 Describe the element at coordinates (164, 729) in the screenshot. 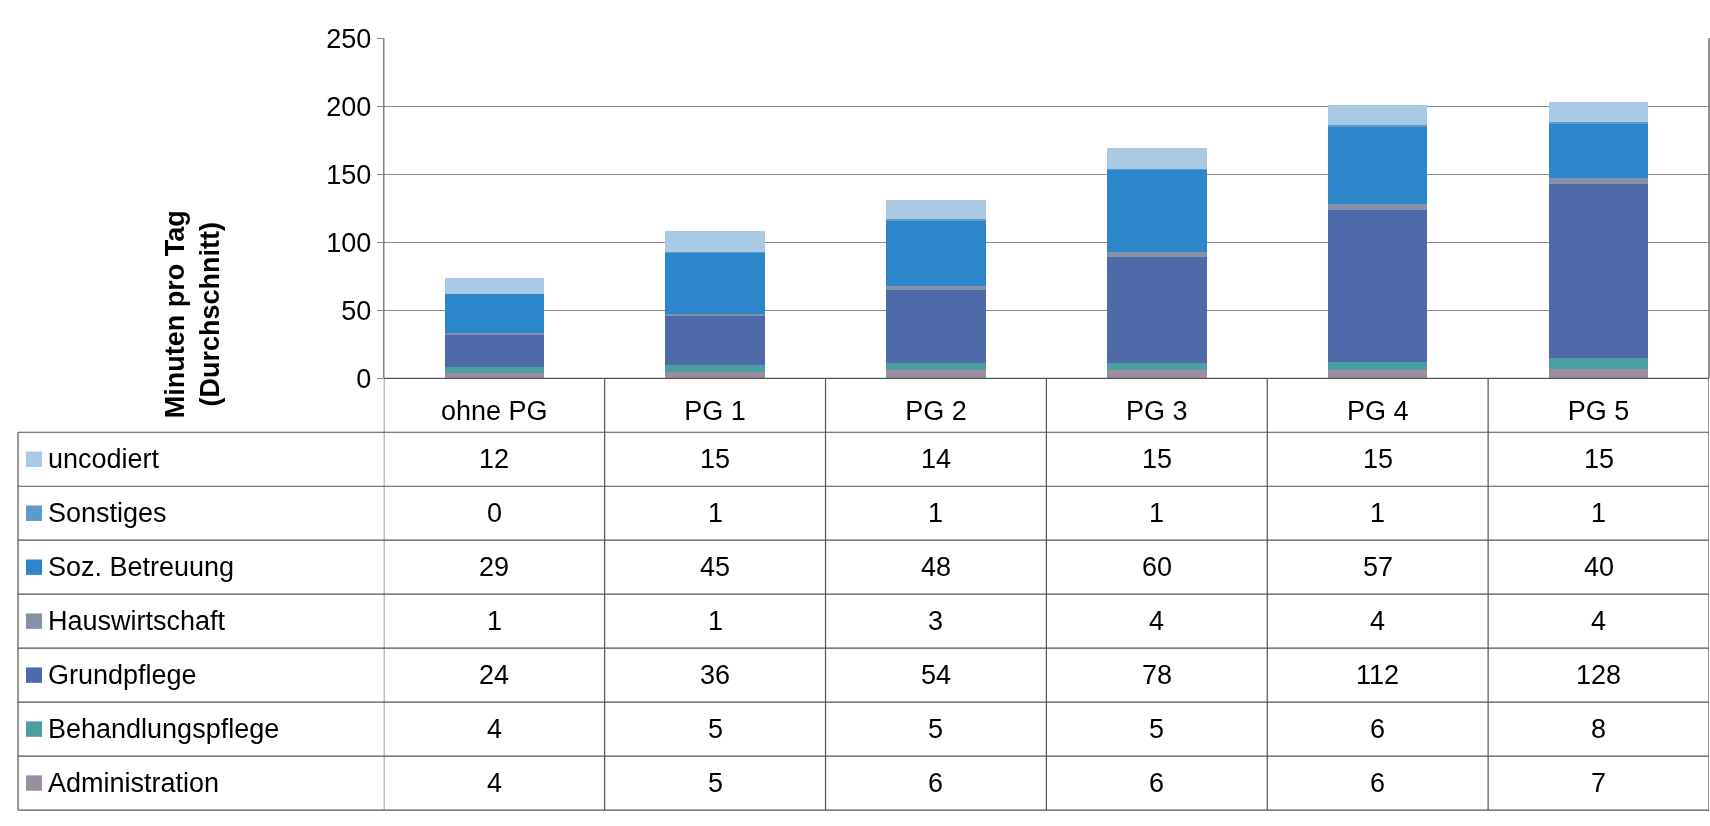

I see `legend-label: Behandlungspflege` at that location.